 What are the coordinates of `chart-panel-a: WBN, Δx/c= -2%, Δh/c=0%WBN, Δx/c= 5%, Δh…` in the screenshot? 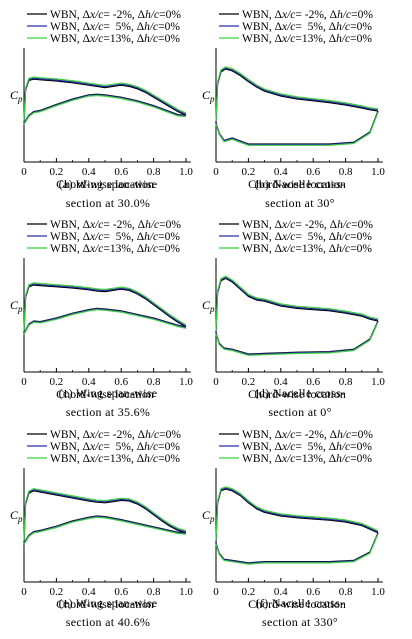 It's located at (101, 100).